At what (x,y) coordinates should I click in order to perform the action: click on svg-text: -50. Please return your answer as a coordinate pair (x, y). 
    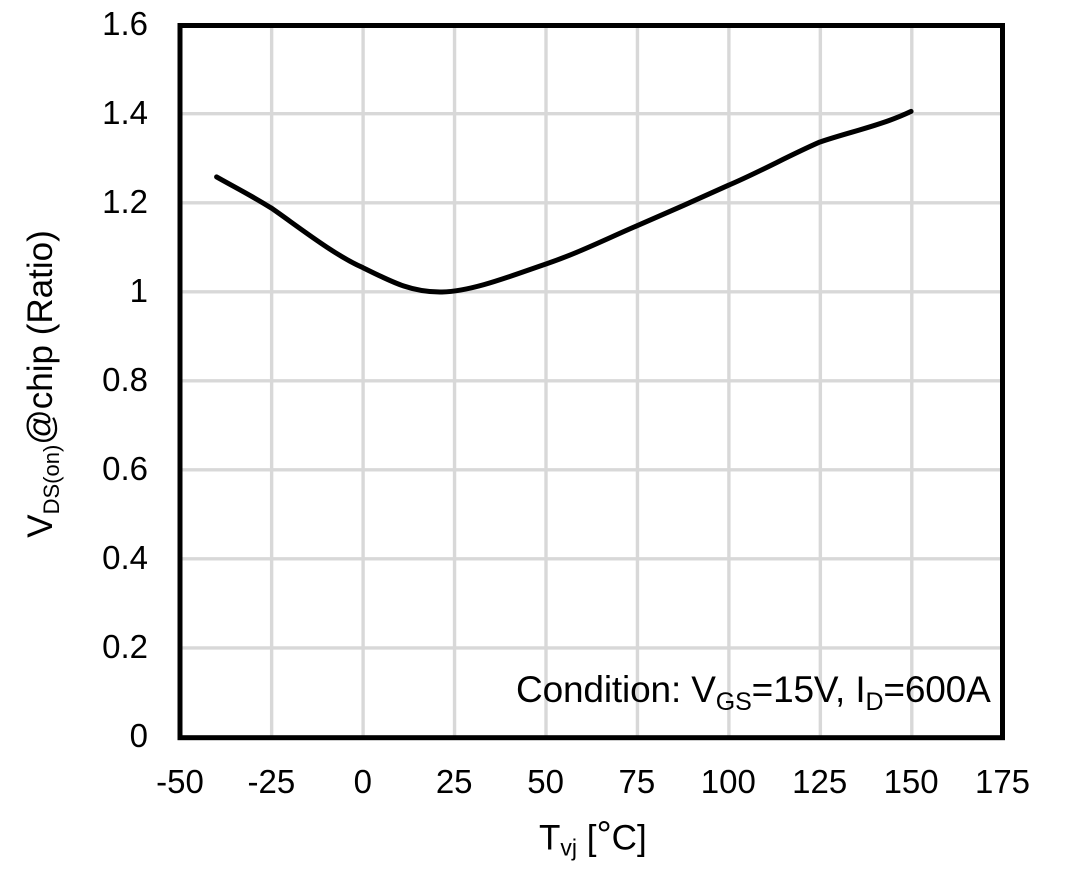
    Looking at the image, I should click on (180, 781).